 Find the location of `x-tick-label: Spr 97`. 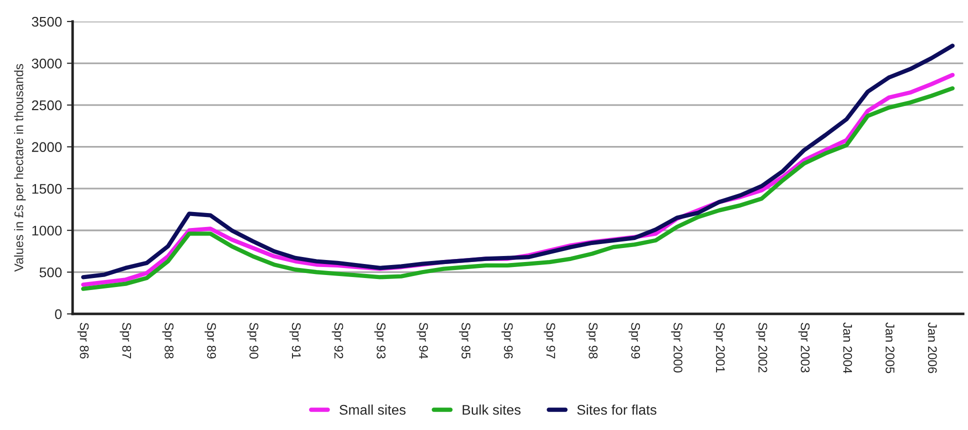

x-tick-label: Spr 97 is located at coordinates (550, 340).